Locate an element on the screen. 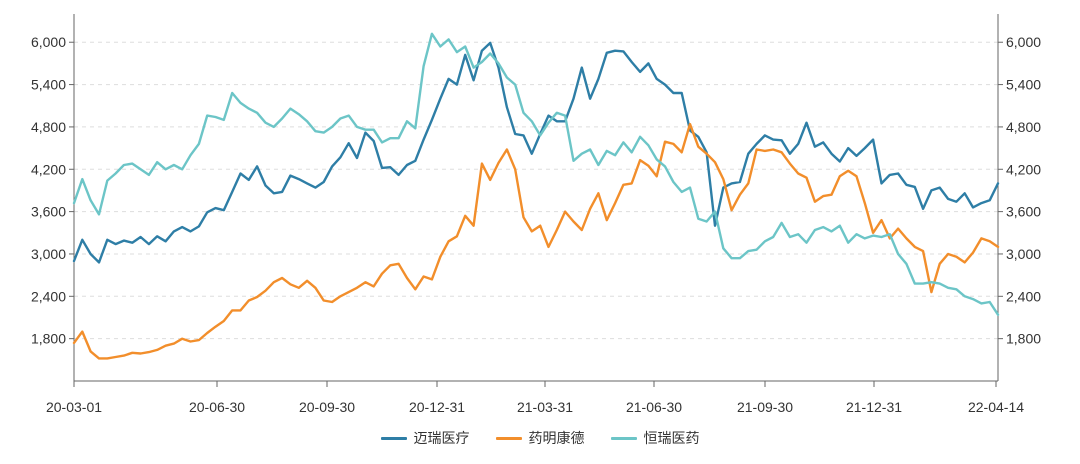 The width and height of the screenshot is (1080, 464). x-tick-label: 20-03-01 is located at coordinates (74, 407).